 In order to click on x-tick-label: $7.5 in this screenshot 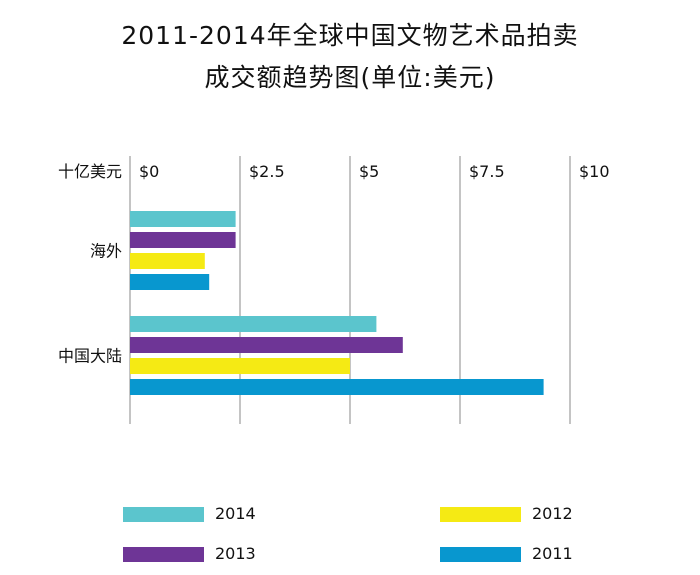, I will do `click(487, 171)`.